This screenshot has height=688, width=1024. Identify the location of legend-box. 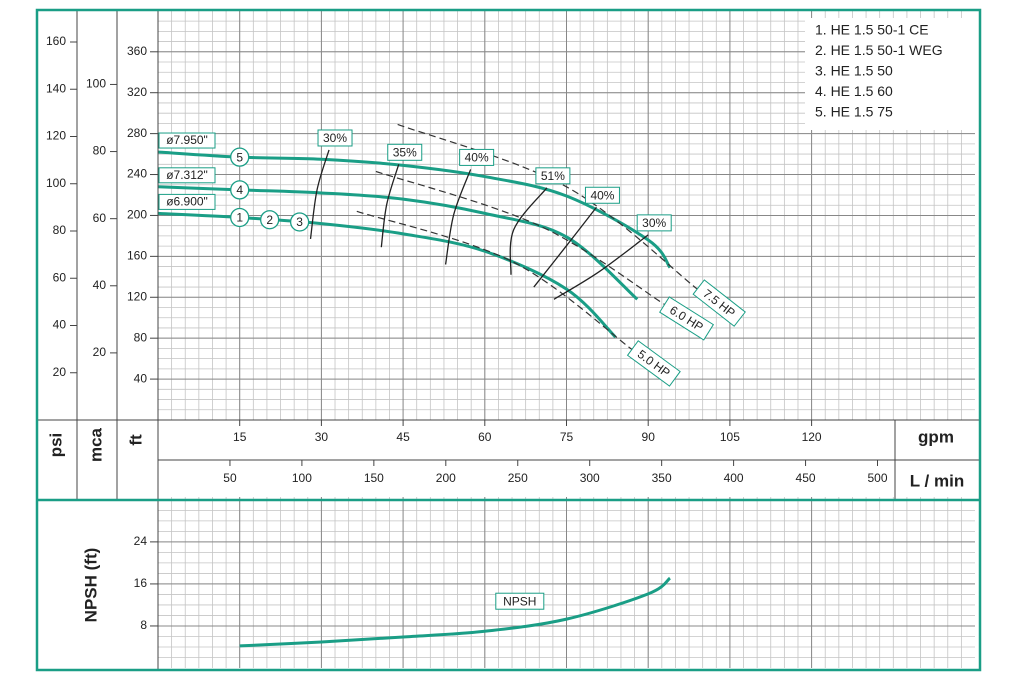
(890, 74).